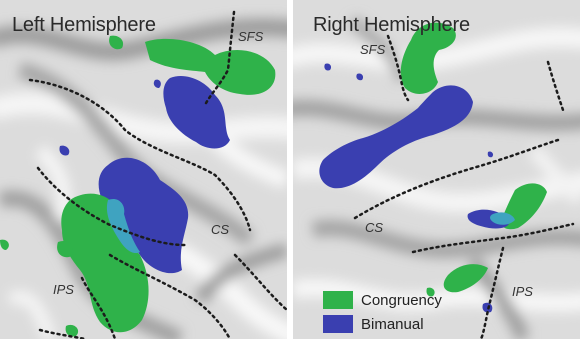  Describe the element at coordinates (338, 324) in the screenshot. I see `legend-swatch-bimanual` at that location.